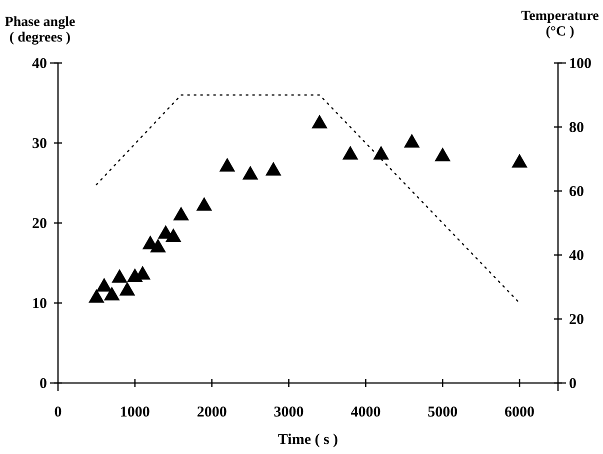 The height and width of the screenshot is (454, 603). I want to click on y-tick-label: 30, so click(39, 144).